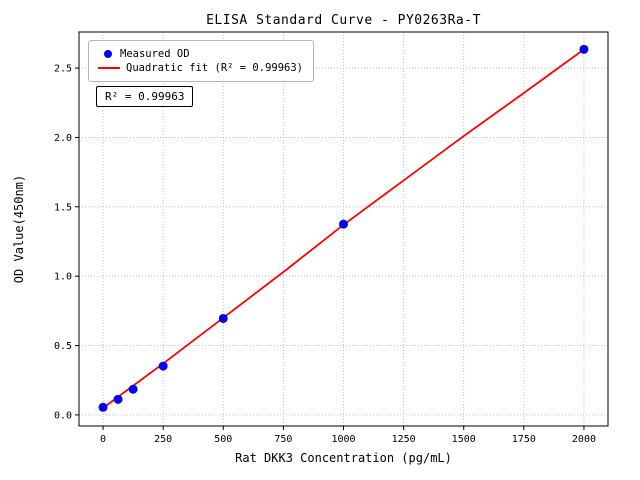 This screenshot has width=640, height=480. I want to click on y-tick-label: 2.0, so click(63, 138).